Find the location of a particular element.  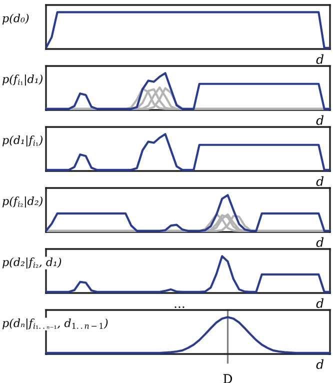

y-axis-title: p(d₀) is located at coordinates (15, 19).